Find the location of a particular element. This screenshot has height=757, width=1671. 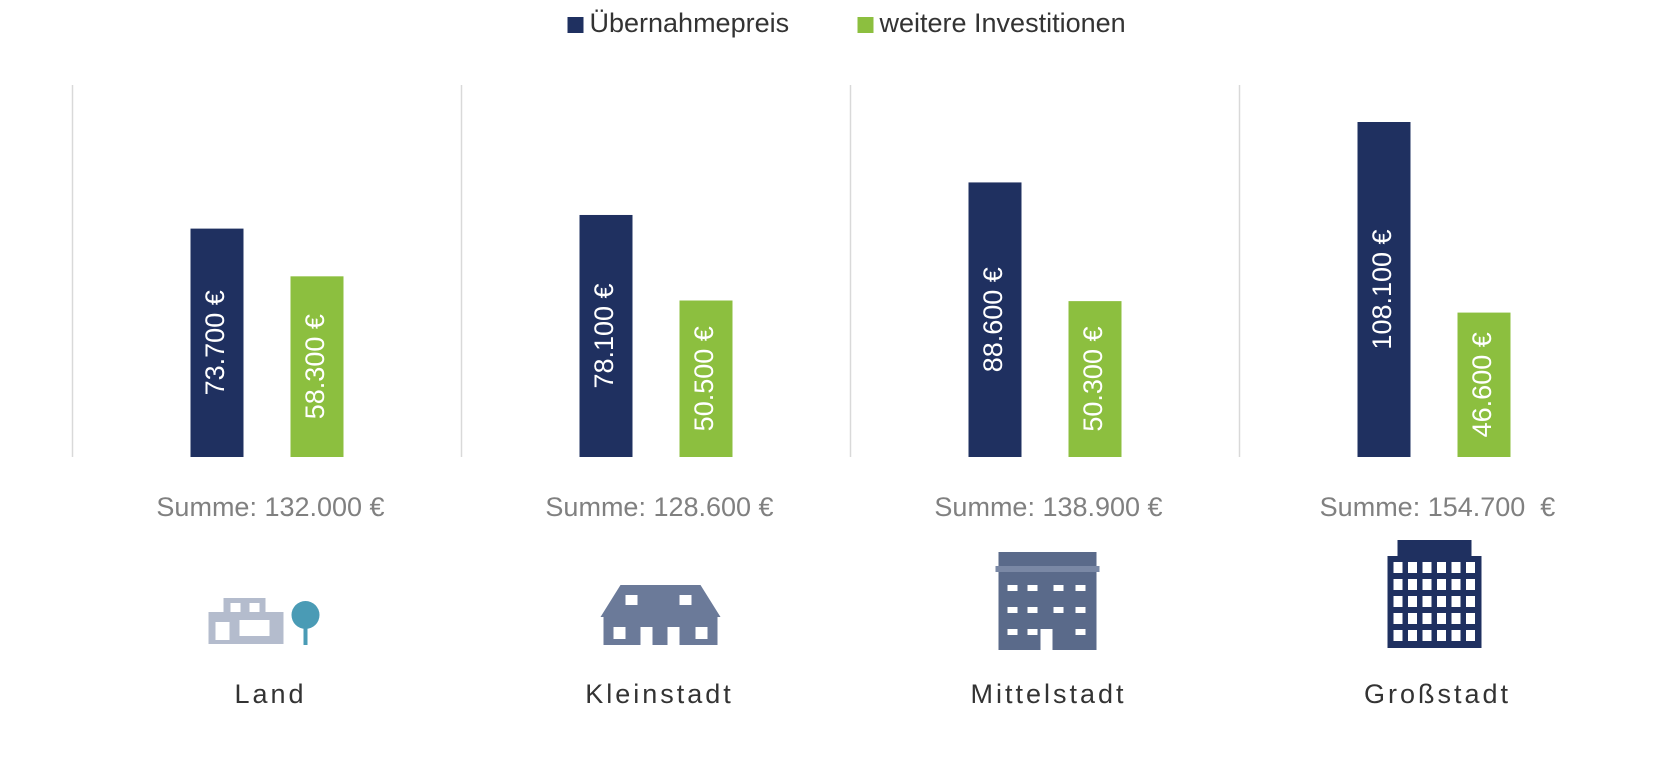

icon-land is located at coordinates (264, 621).